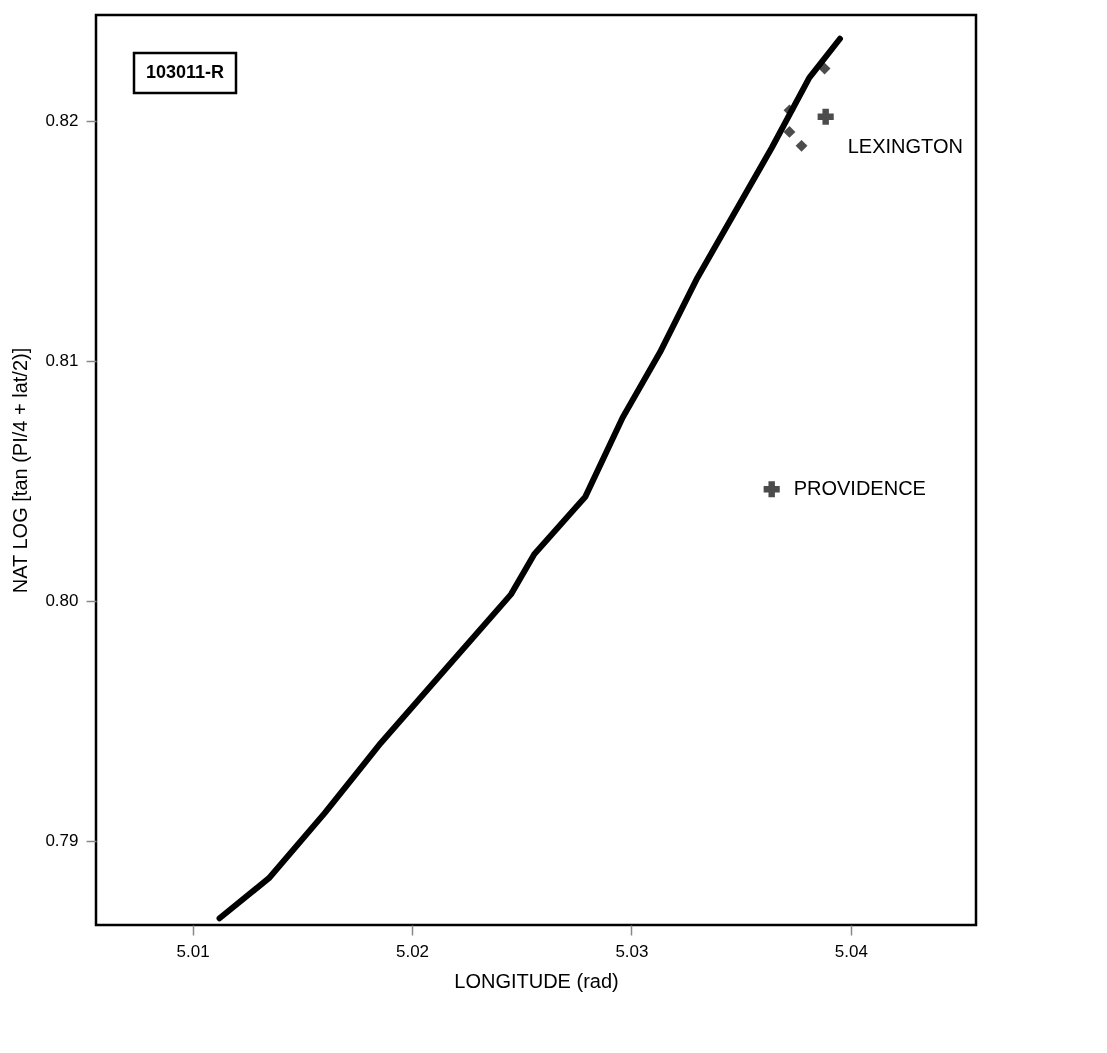  Describe the element at coordinates (536, 980) in the screenshot. I see `x-axis-title: LONGITUDE (rad)` at that location.